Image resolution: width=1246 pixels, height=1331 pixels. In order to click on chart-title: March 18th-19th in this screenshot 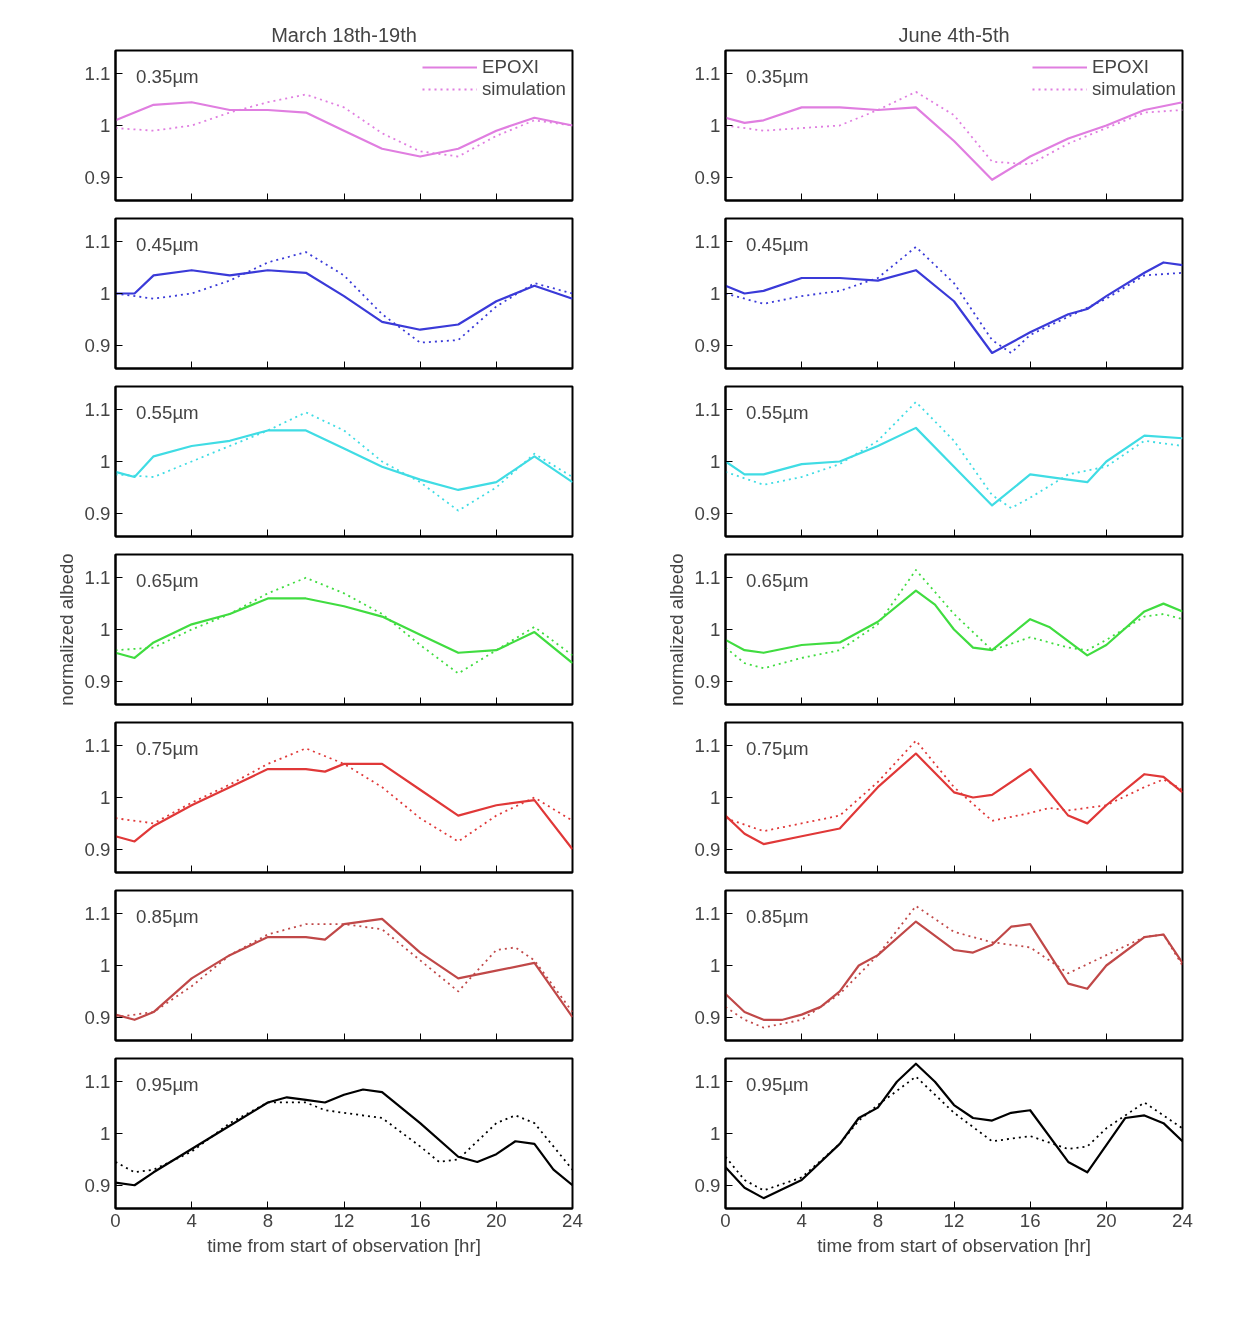, I will do `click(344, 34)`.